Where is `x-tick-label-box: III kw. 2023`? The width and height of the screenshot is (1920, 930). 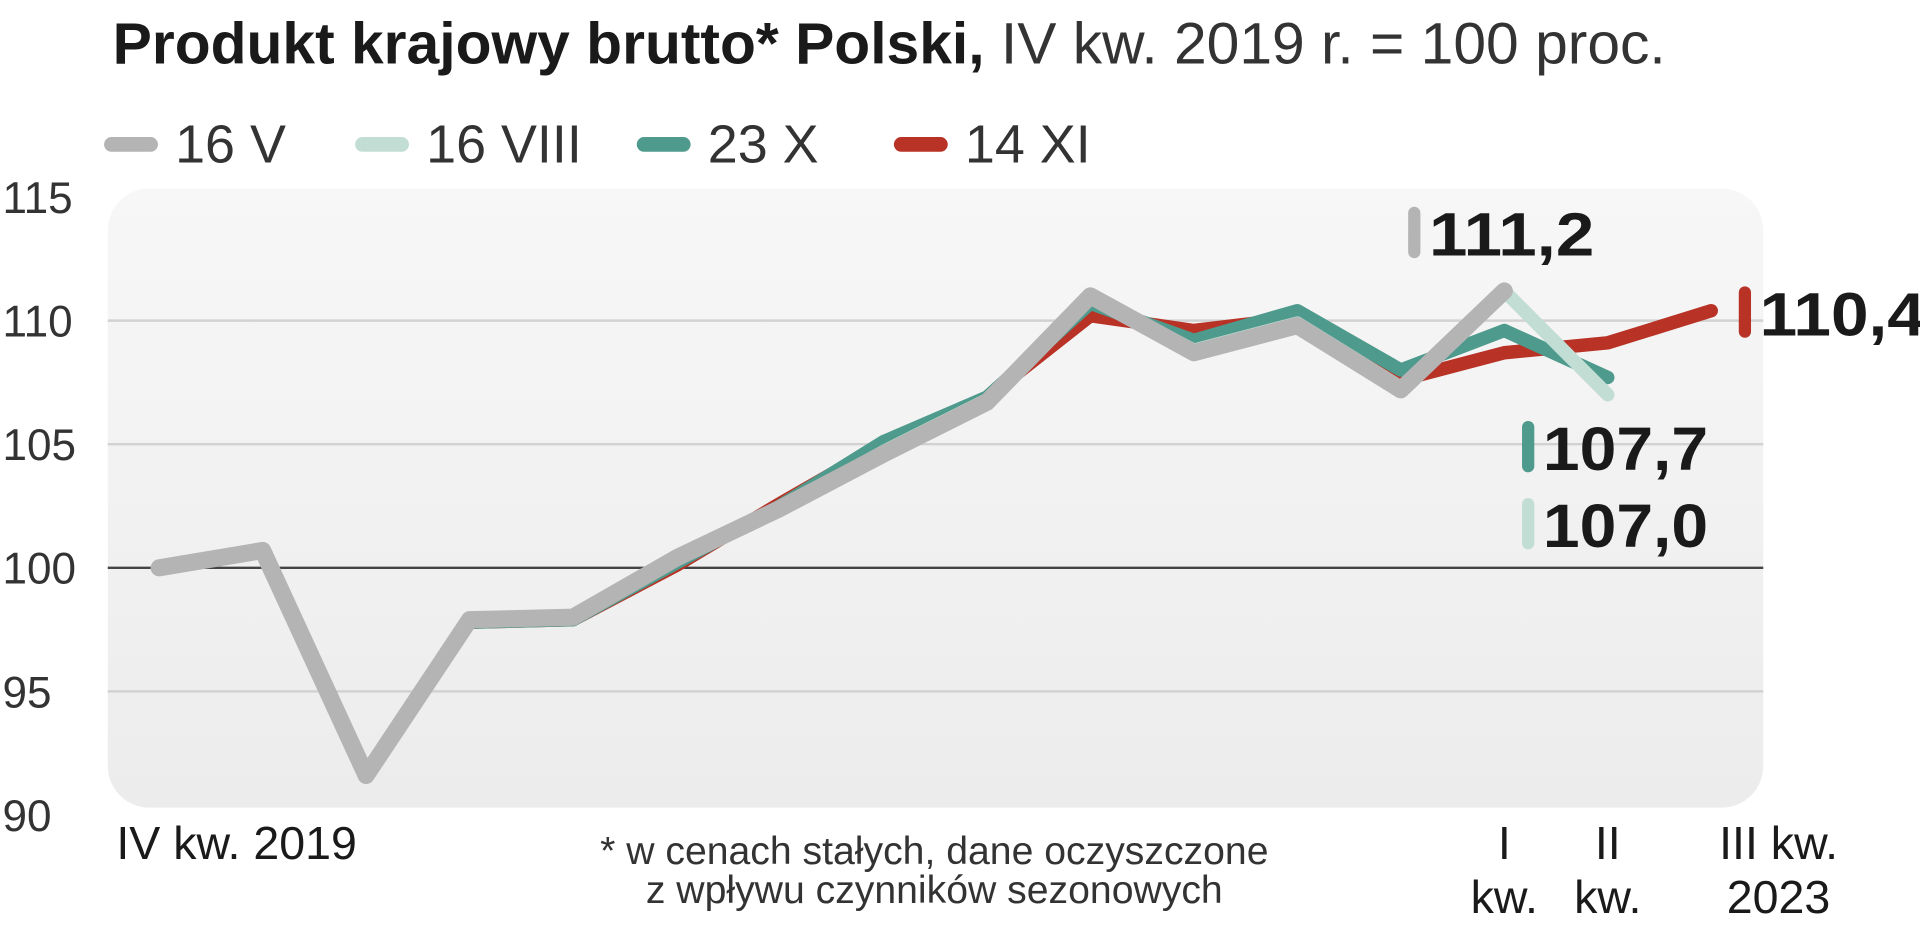
x-tick-label-box: III kw. 2023 is located at coordinates (1779, 871).